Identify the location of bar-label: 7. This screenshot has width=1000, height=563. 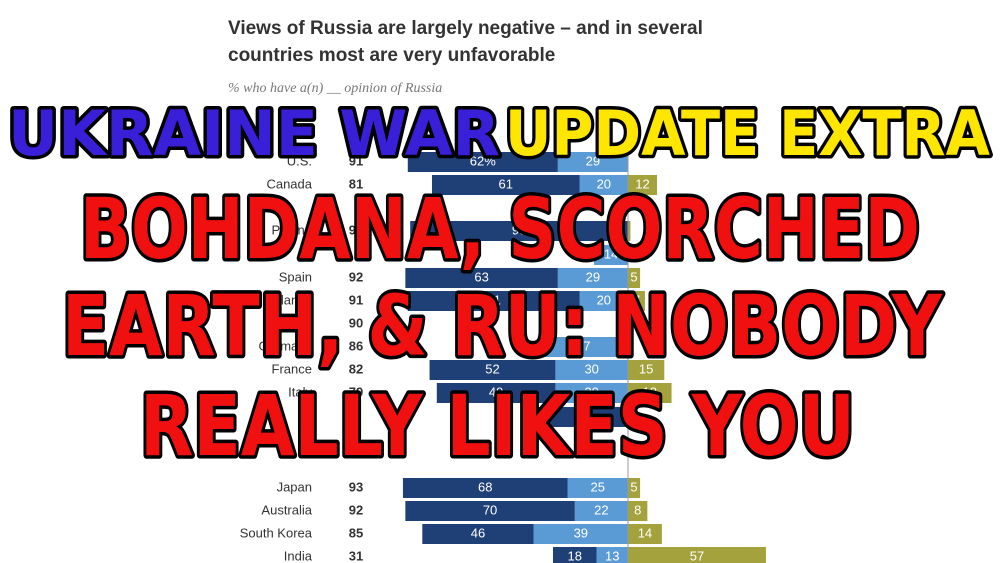
(636, 299).